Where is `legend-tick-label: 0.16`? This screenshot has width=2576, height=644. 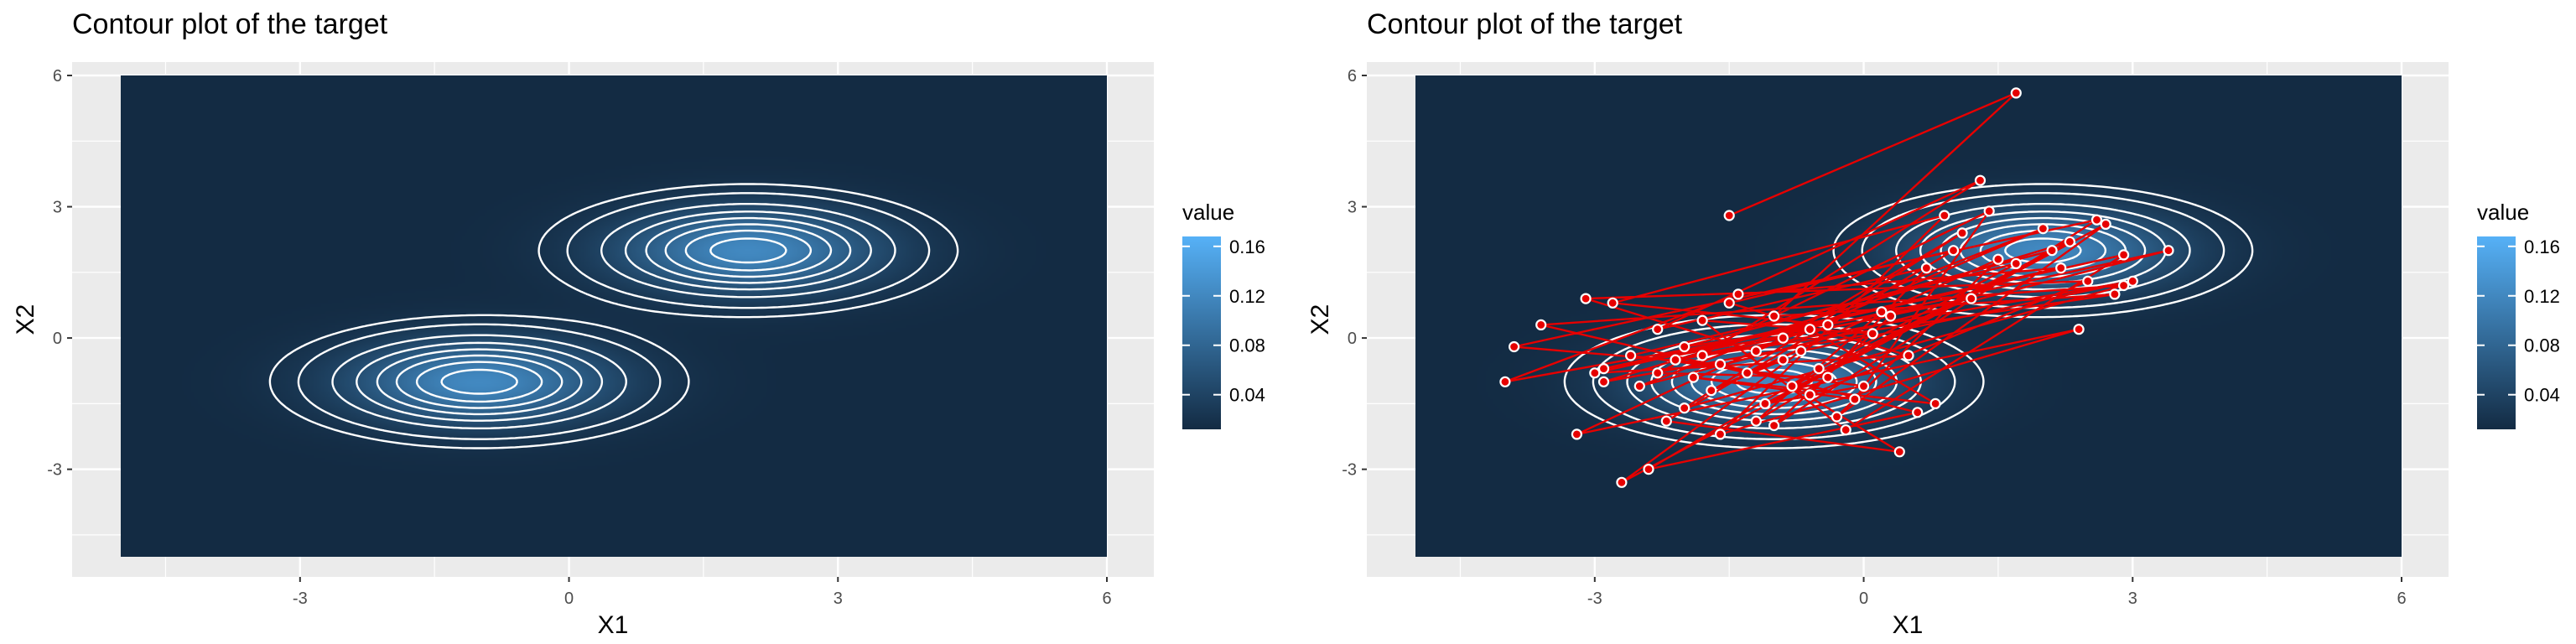
legend-tick-label: 0.16 is located at coordinates (2542, 246).